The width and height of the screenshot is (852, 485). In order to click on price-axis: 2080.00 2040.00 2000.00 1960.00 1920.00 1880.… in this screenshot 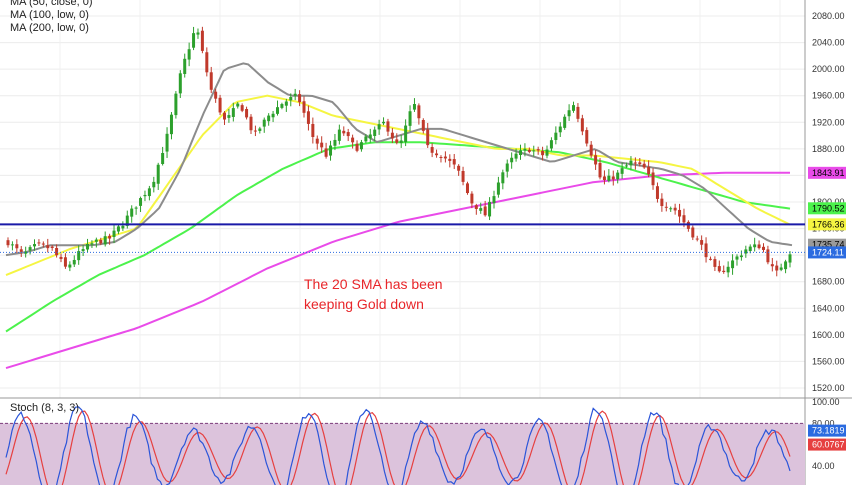, I will do `click(828, 202)`.